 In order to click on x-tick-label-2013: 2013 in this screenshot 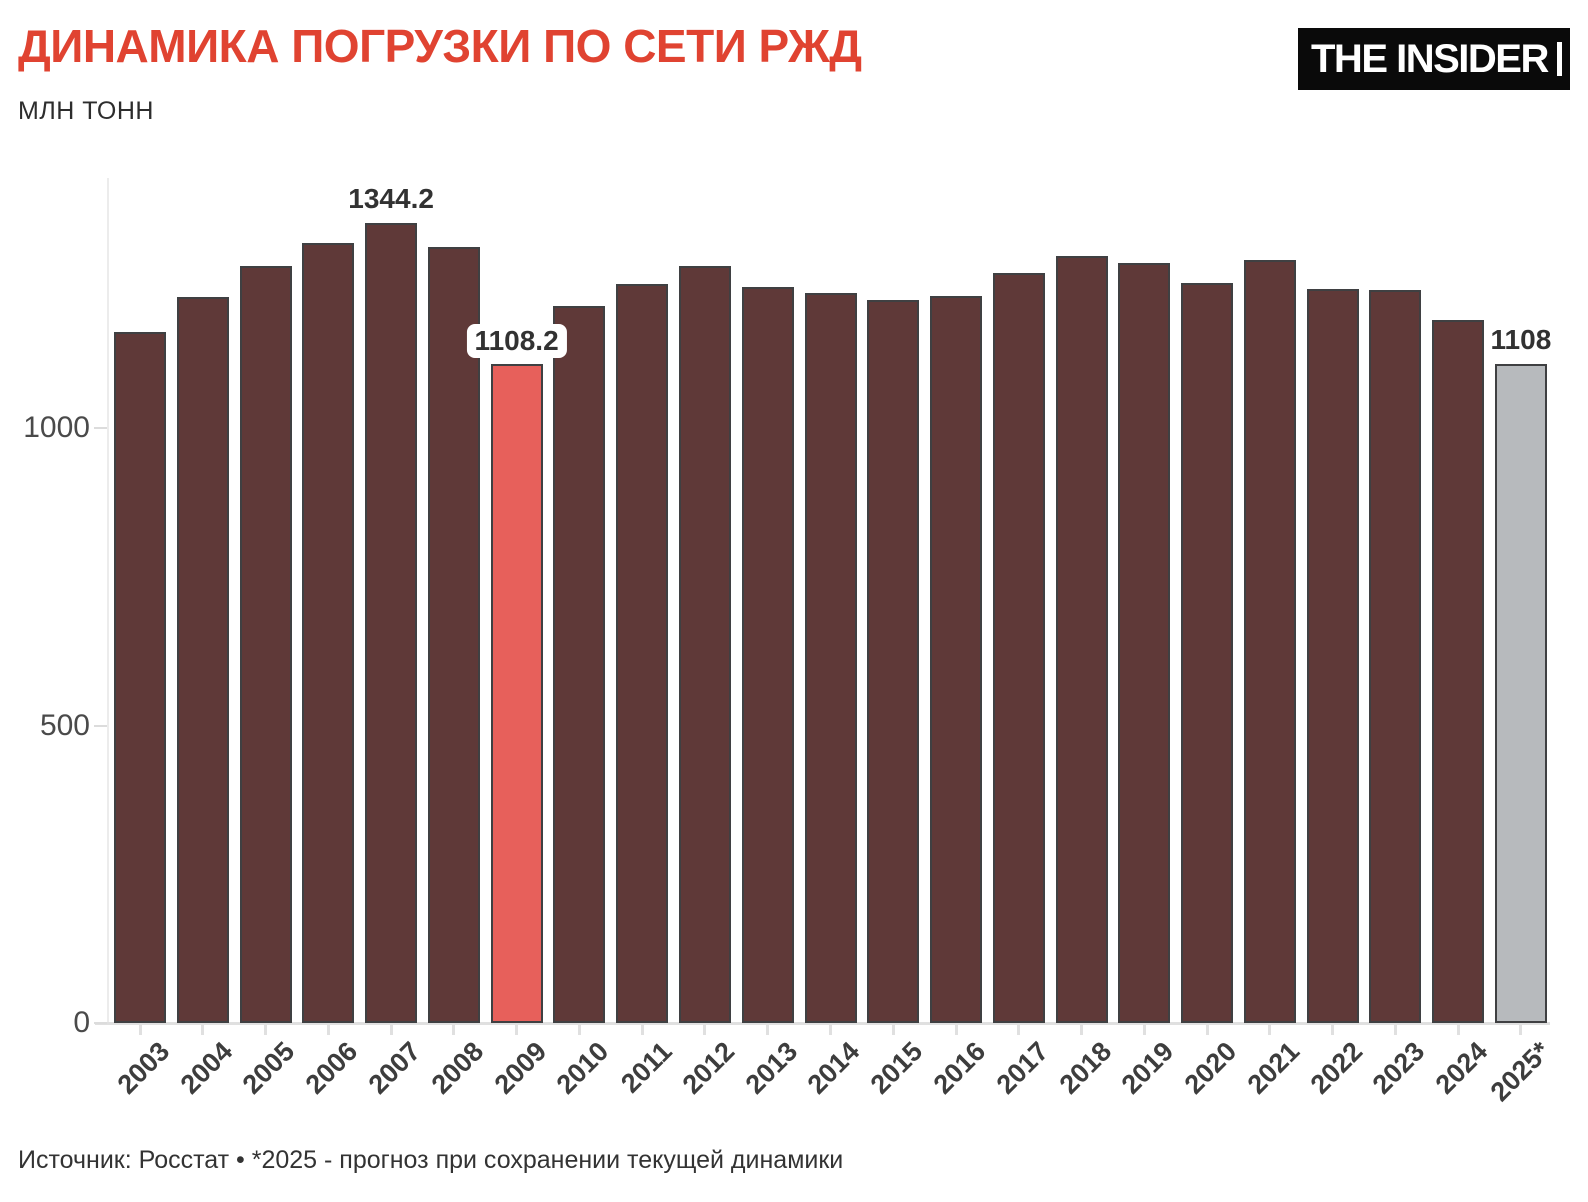, I will do `click(771, 1068)`.